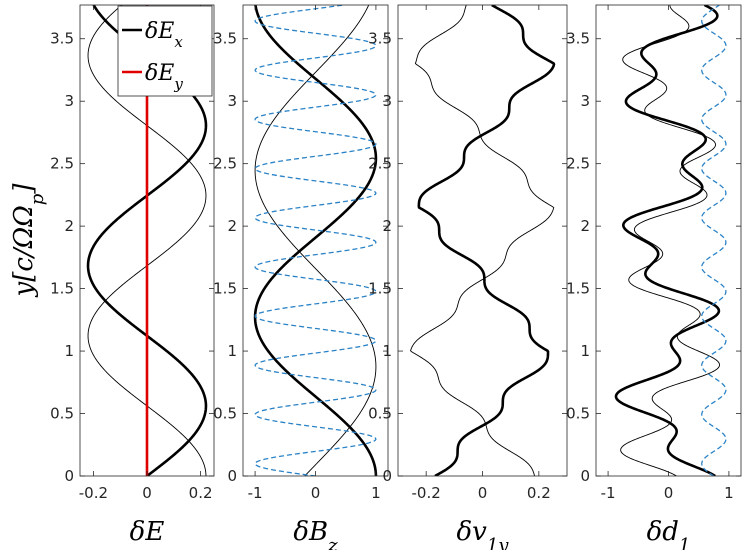 The height and width of the screenshot is (550, 747). I want to click on y-axis-label: y[c/ΩΩp], so click(28, 240).